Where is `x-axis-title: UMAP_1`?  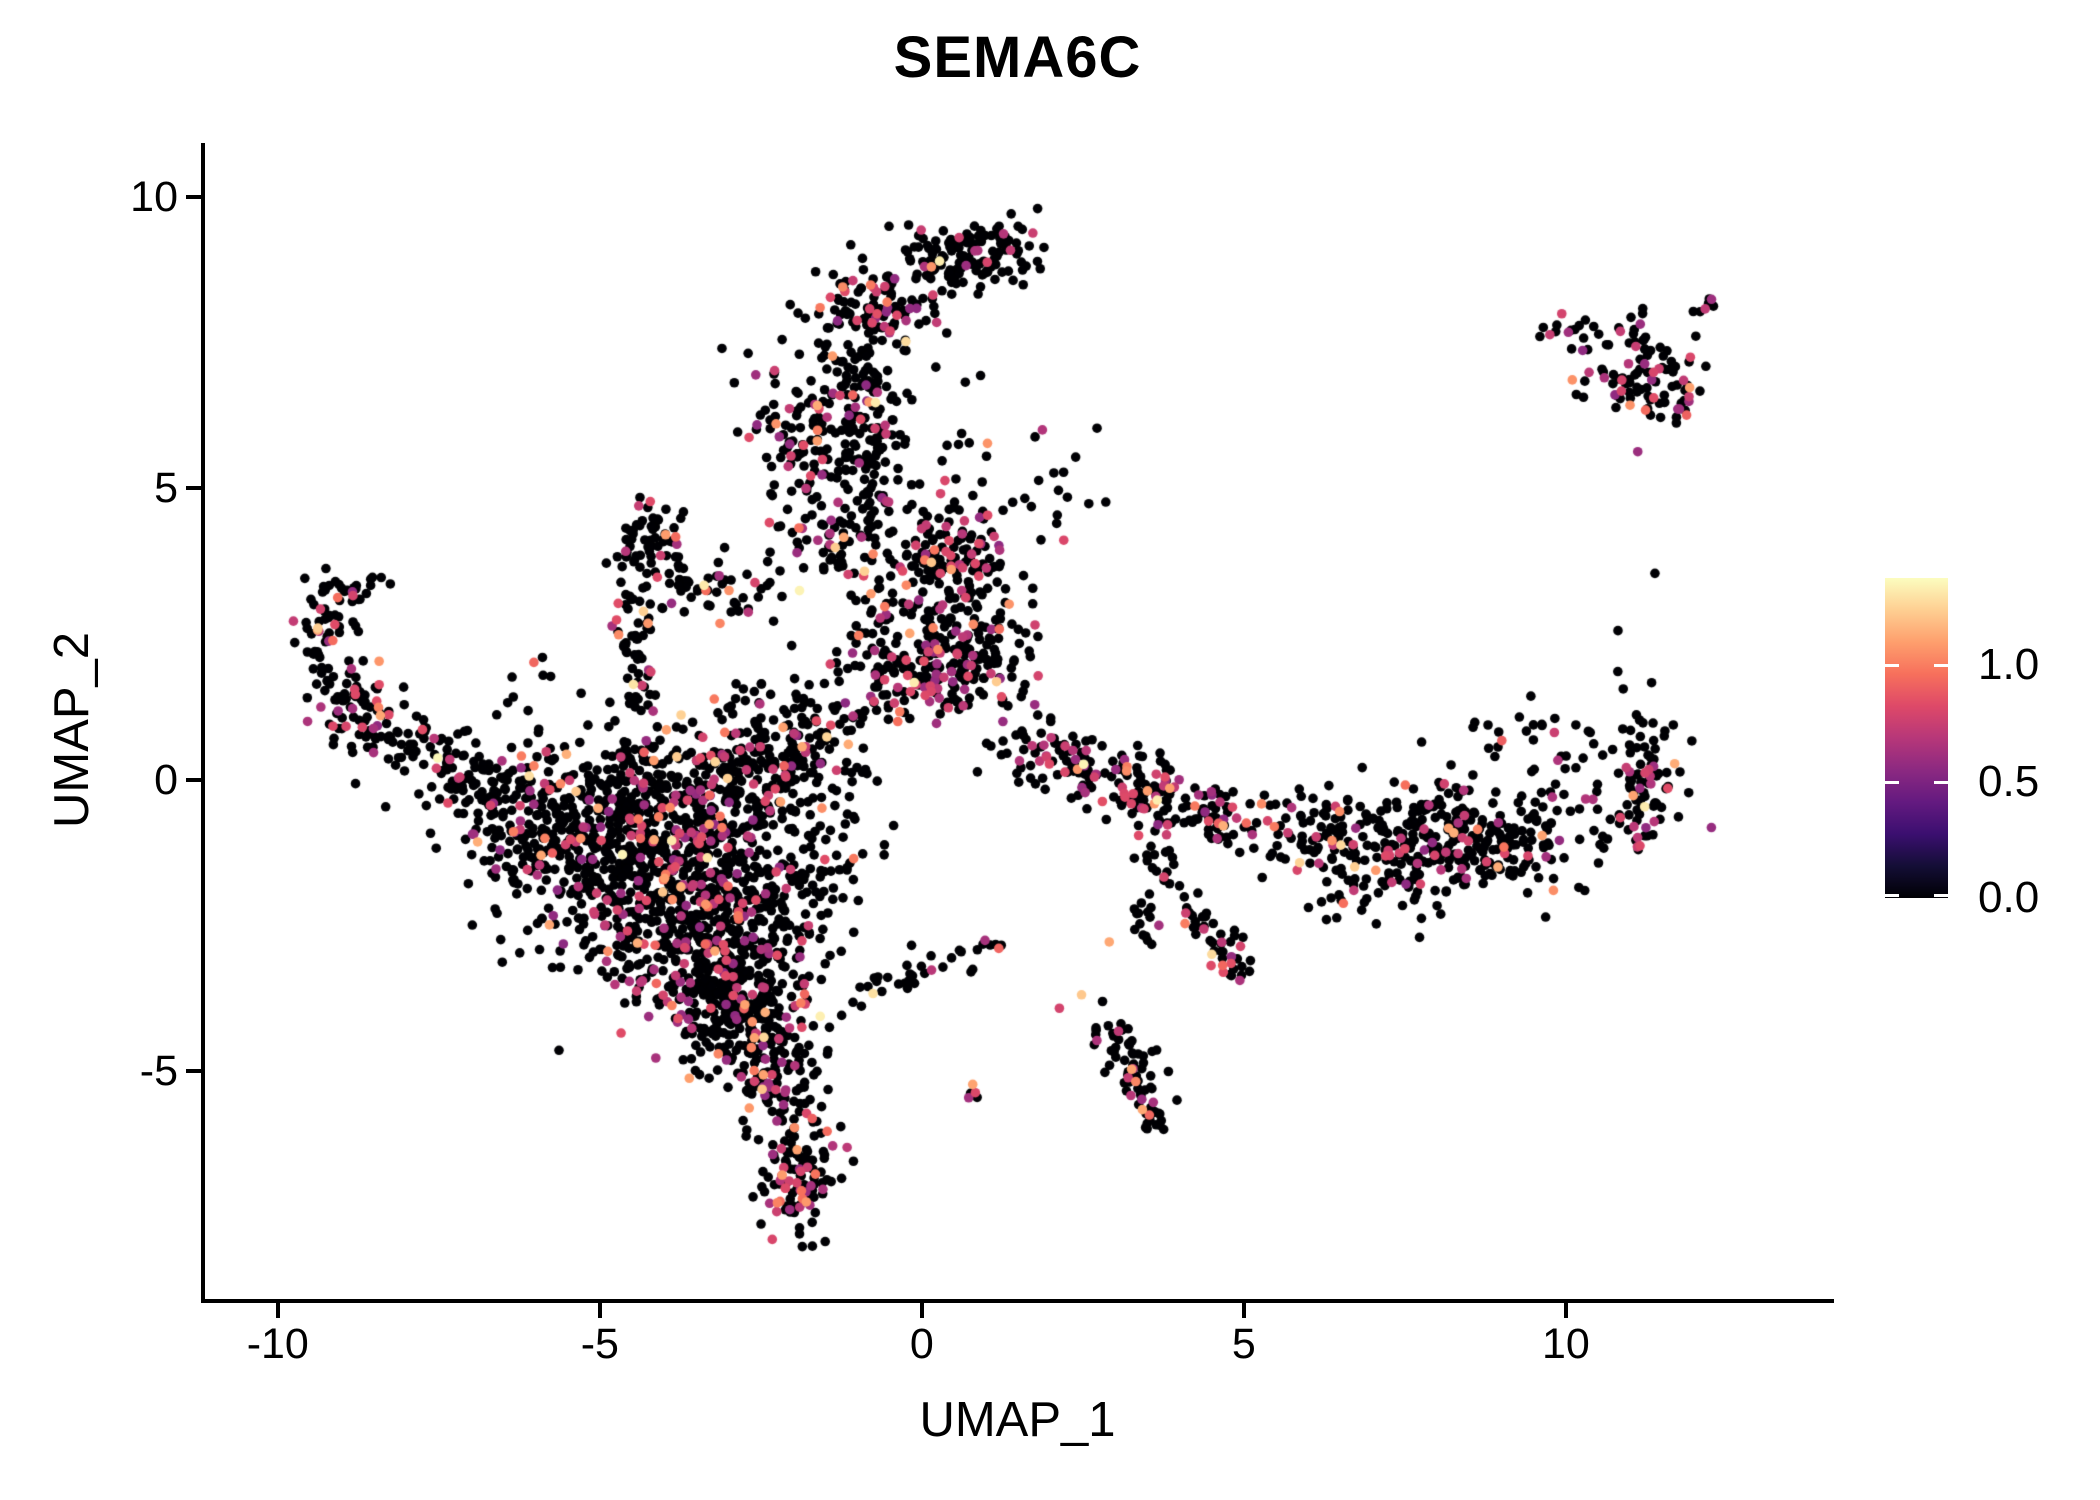
x-axis-title: UMAP_1 is located at coordinates (1017, 1420).